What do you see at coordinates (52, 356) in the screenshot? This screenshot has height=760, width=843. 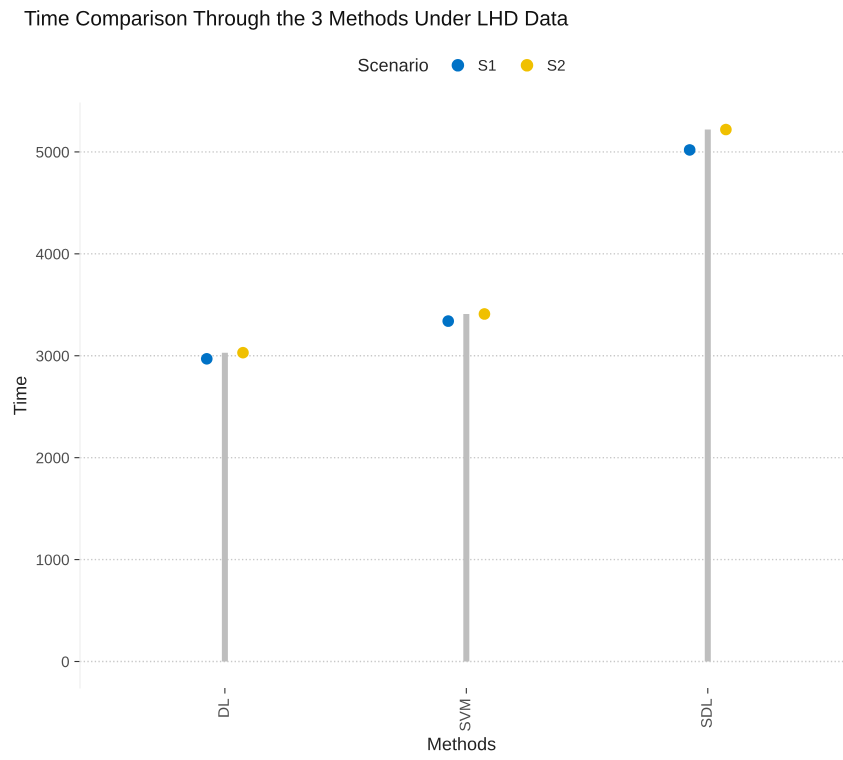 I see `y-tick-label: 3000` at bounding box center [52, 356].